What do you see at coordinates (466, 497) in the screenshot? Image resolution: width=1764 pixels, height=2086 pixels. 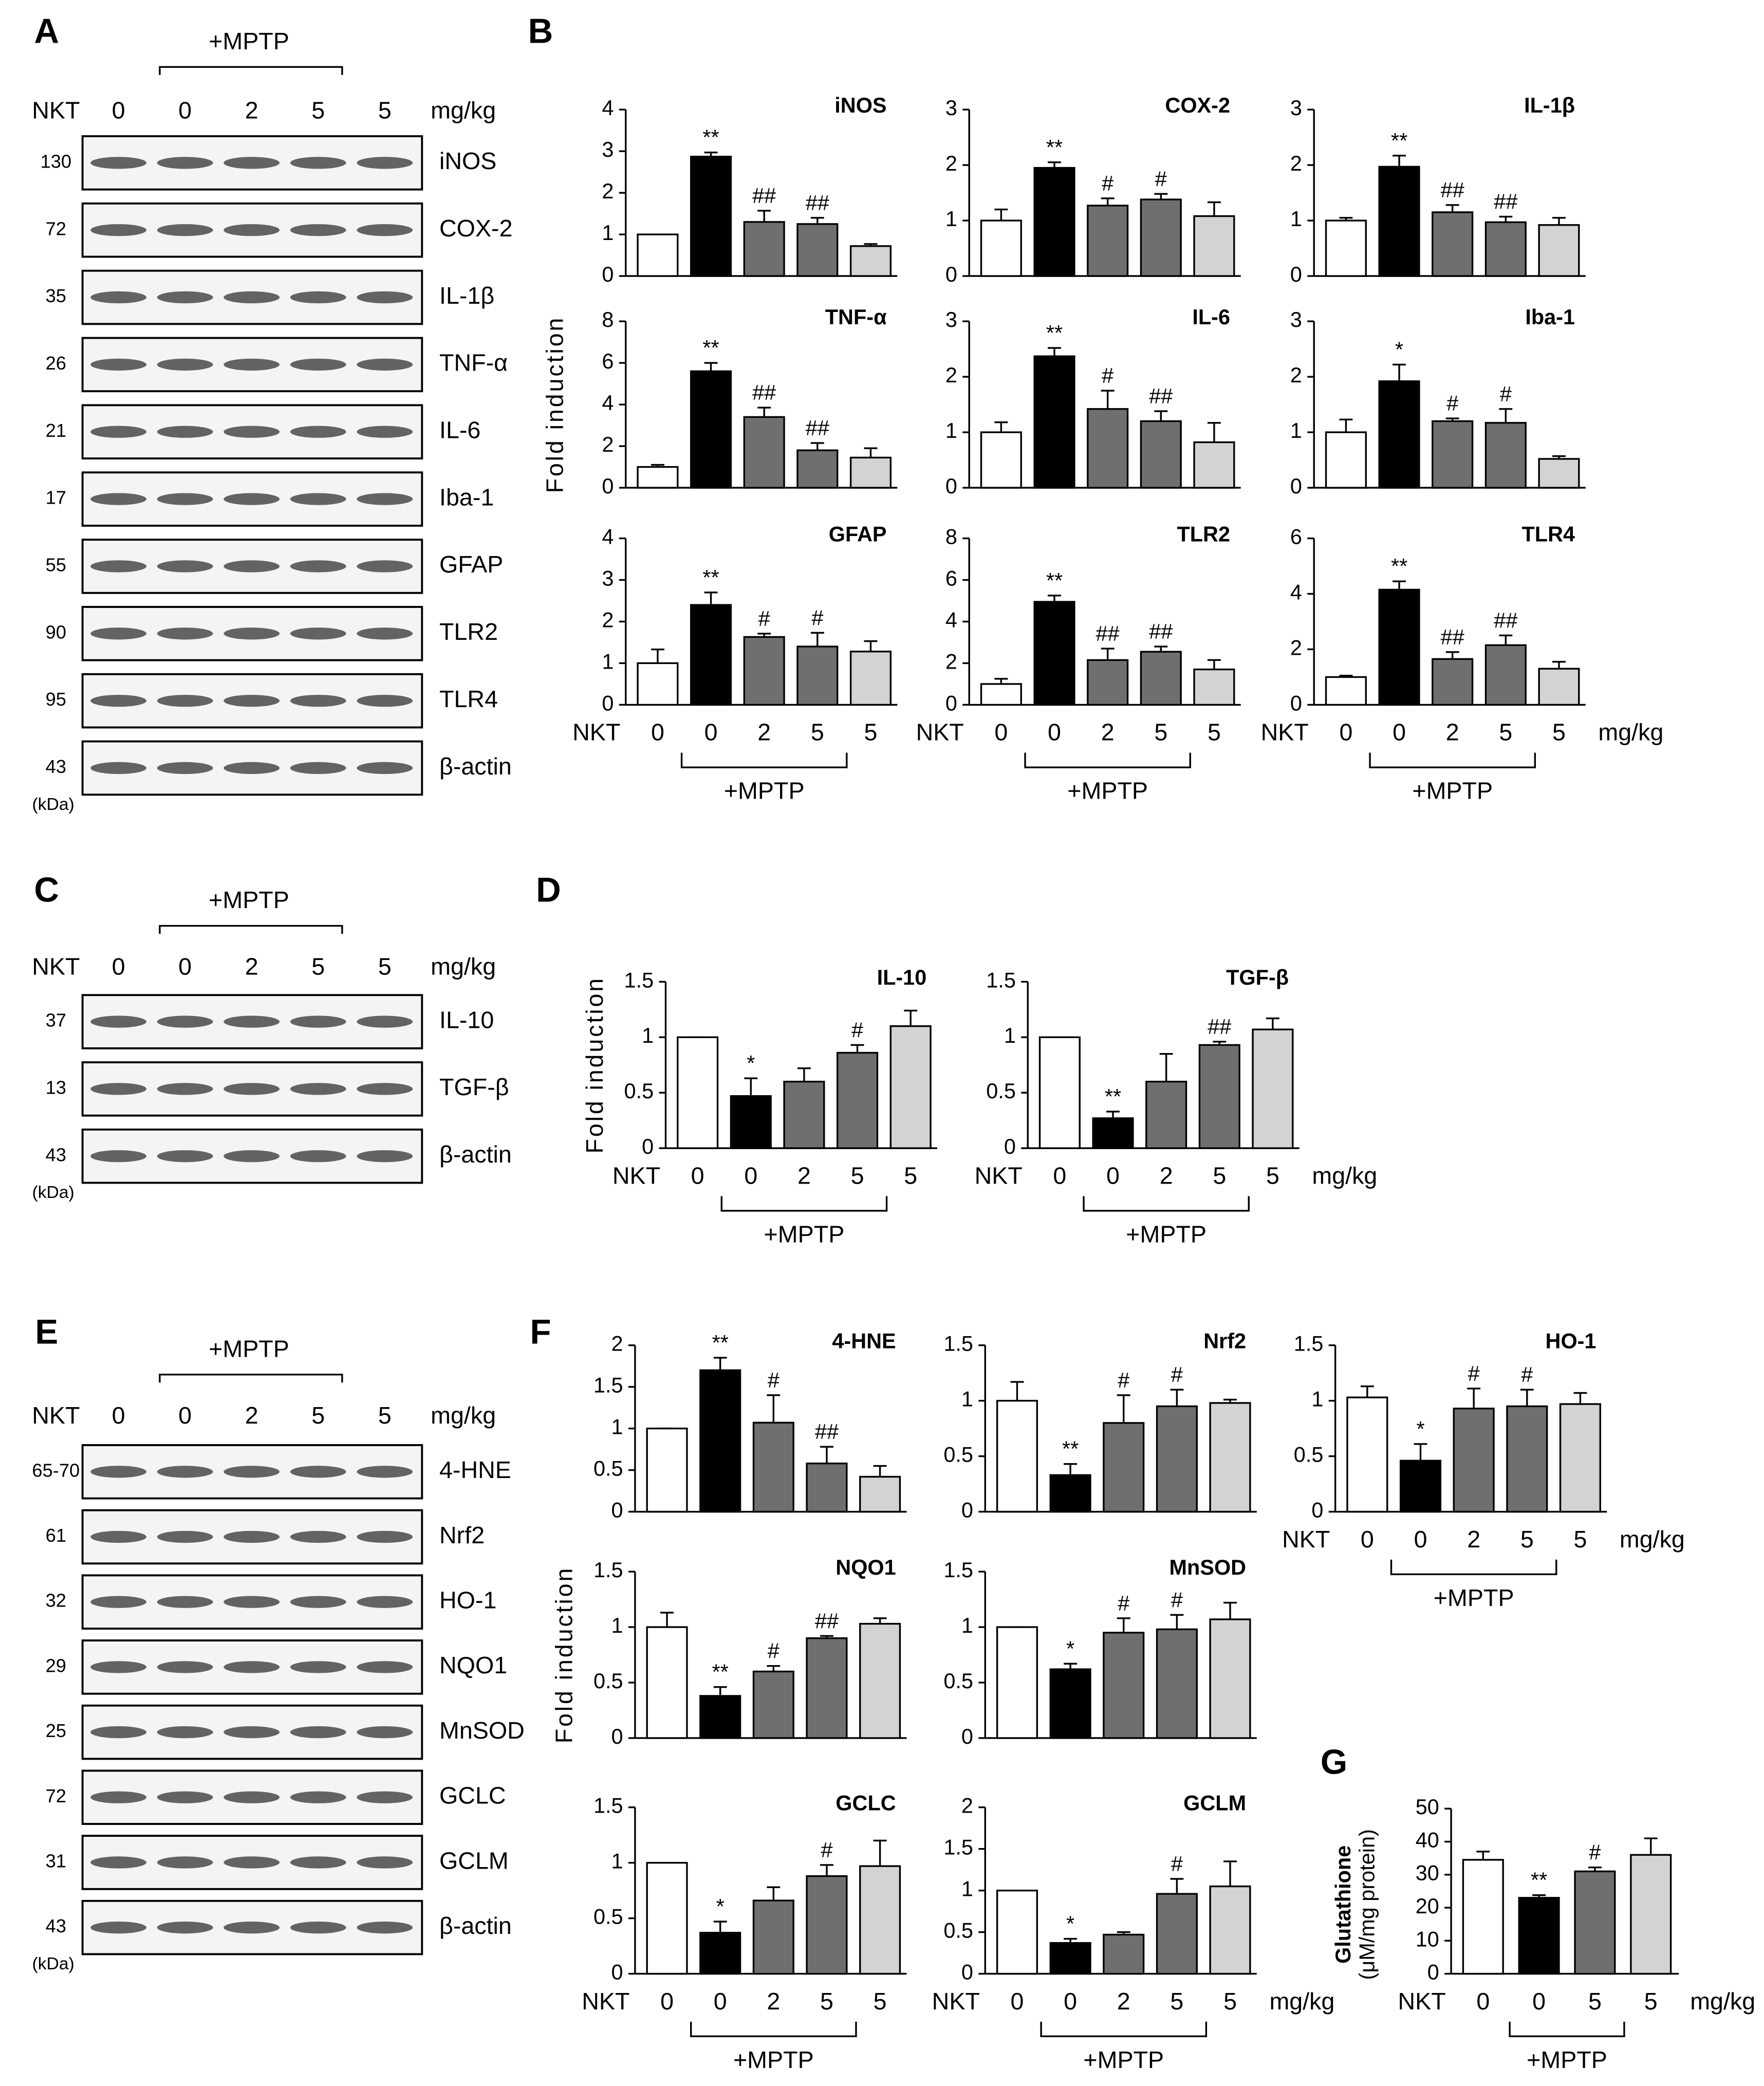 I see `protein-label: Iba-1` at bounding box center [466, 497].